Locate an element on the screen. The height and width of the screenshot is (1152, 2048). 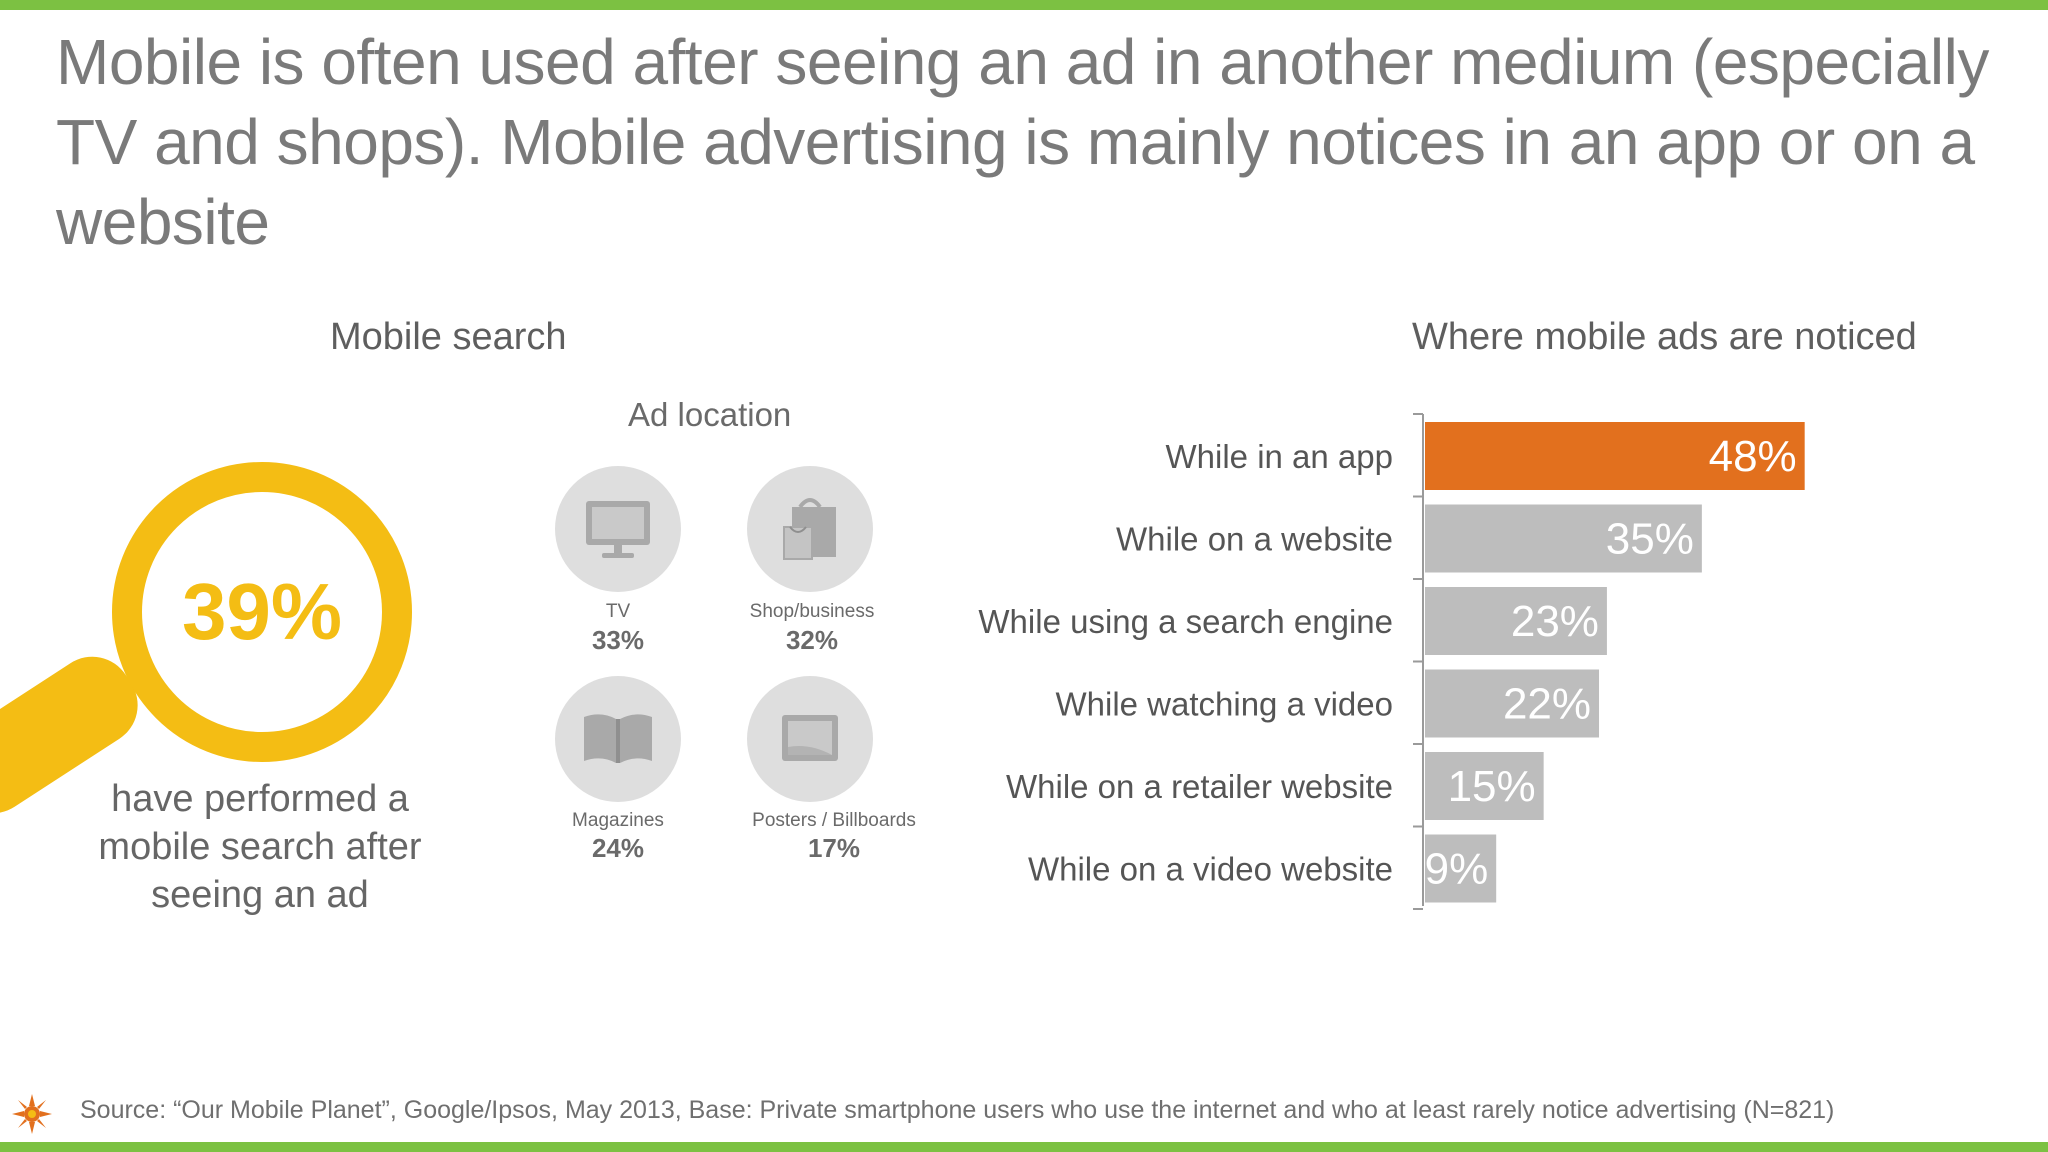
value-label: 48% is located at coordinates (1753, 456).